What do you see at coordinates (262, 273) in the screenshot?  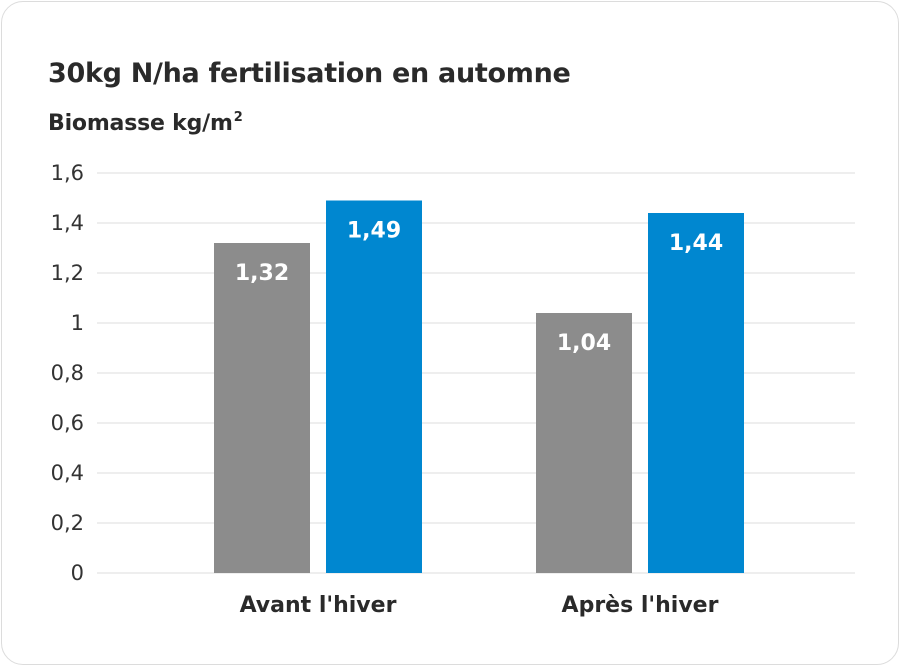 I see `bar-value-label: 1,32` at bounding box center [262, 273].